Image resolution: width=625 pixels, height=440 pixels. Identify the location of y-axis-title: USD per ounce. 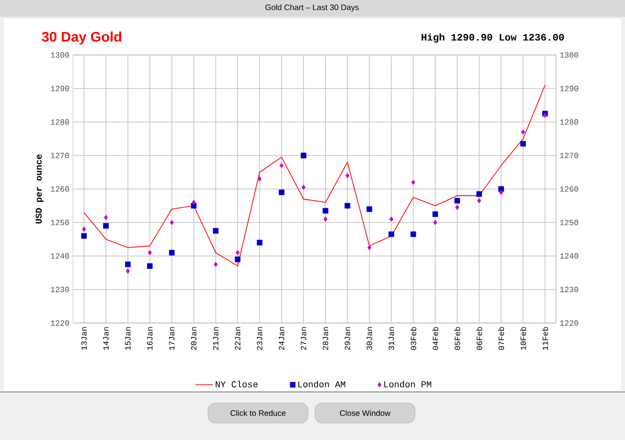
(40, 189).